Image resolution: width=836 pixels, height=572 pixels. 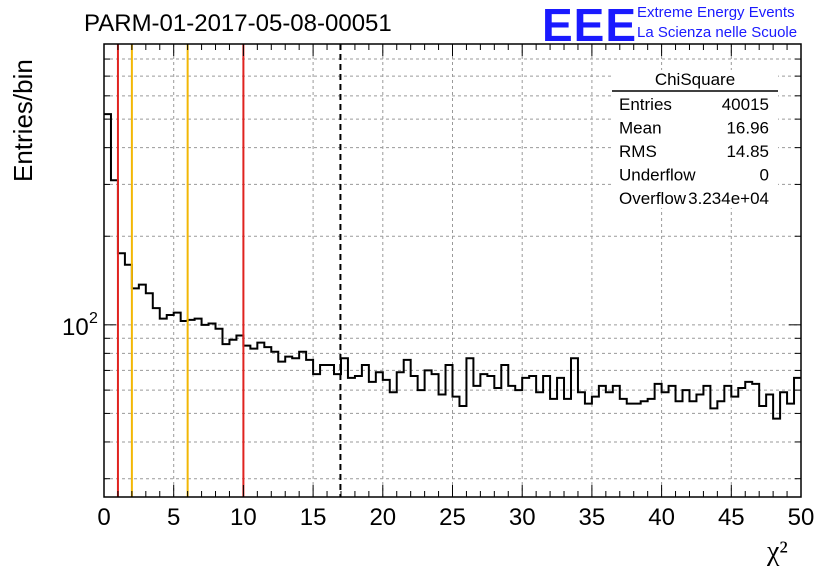 I want to click on eee-logo-mark: EEE, so click(x=590, y=25).